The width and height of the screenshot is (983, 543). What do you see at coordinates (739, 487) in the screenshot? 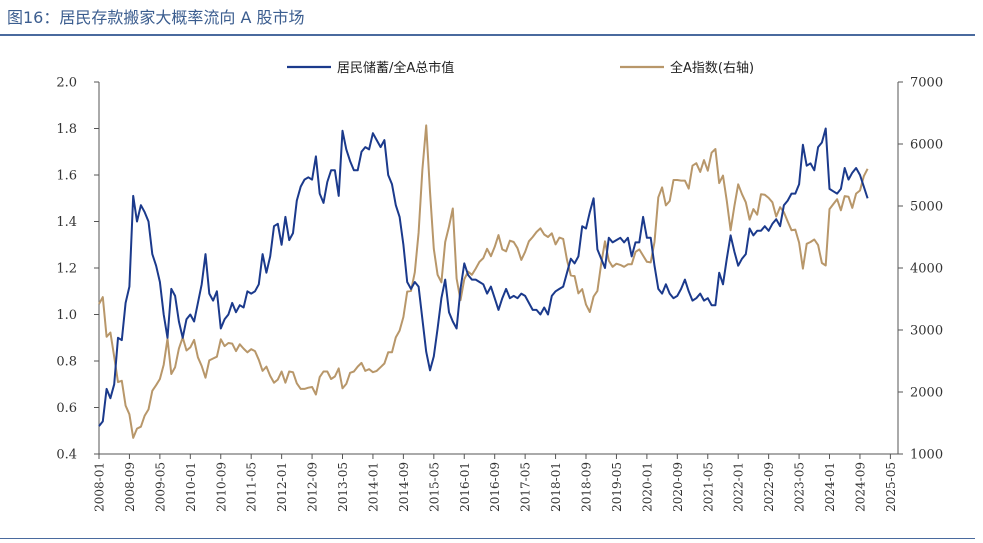
I see `x-tick-label: 2022-01` at bounding box center [739, 487].